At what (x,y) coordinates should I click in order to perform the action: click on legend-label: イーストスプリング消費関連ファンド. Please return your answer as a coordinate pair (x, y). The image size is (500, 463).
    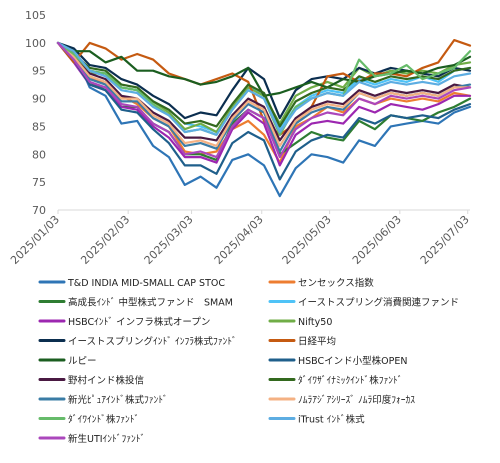
    Looking at the image, I should click on (378, 303).